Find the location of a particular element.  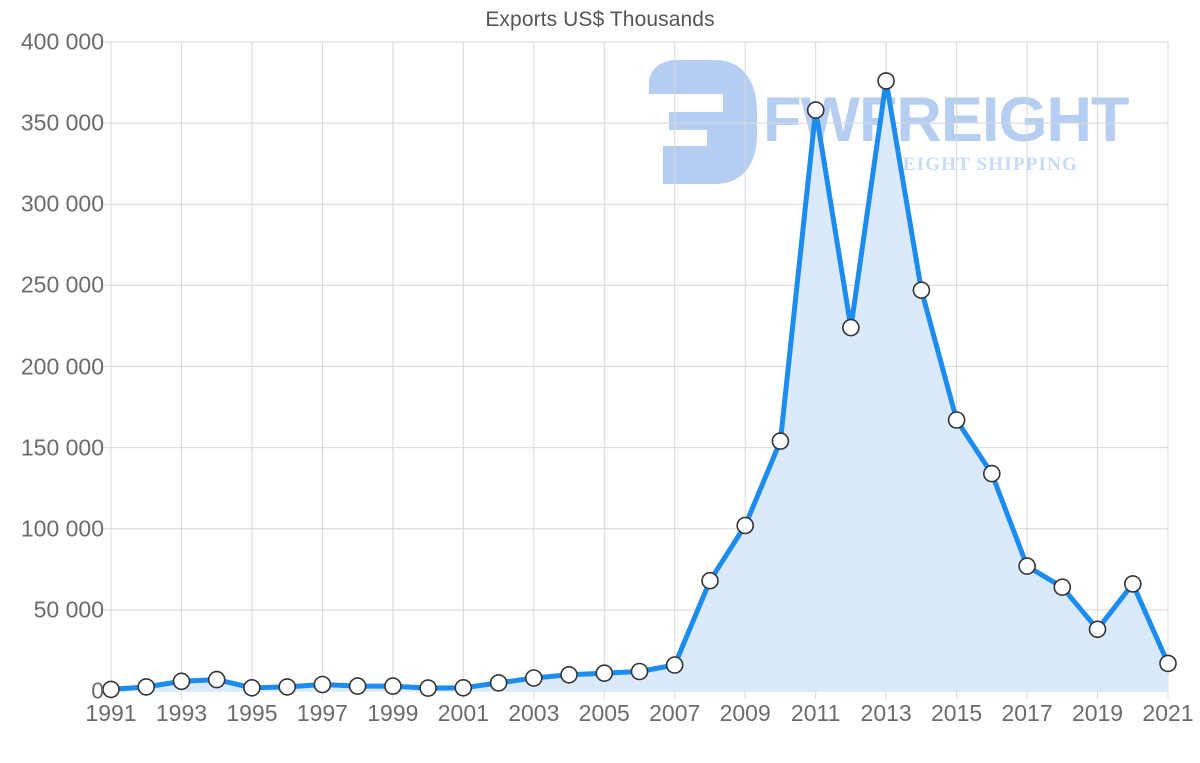

x-axis-tick-label: 1995 is located at coordinates (252, 713).